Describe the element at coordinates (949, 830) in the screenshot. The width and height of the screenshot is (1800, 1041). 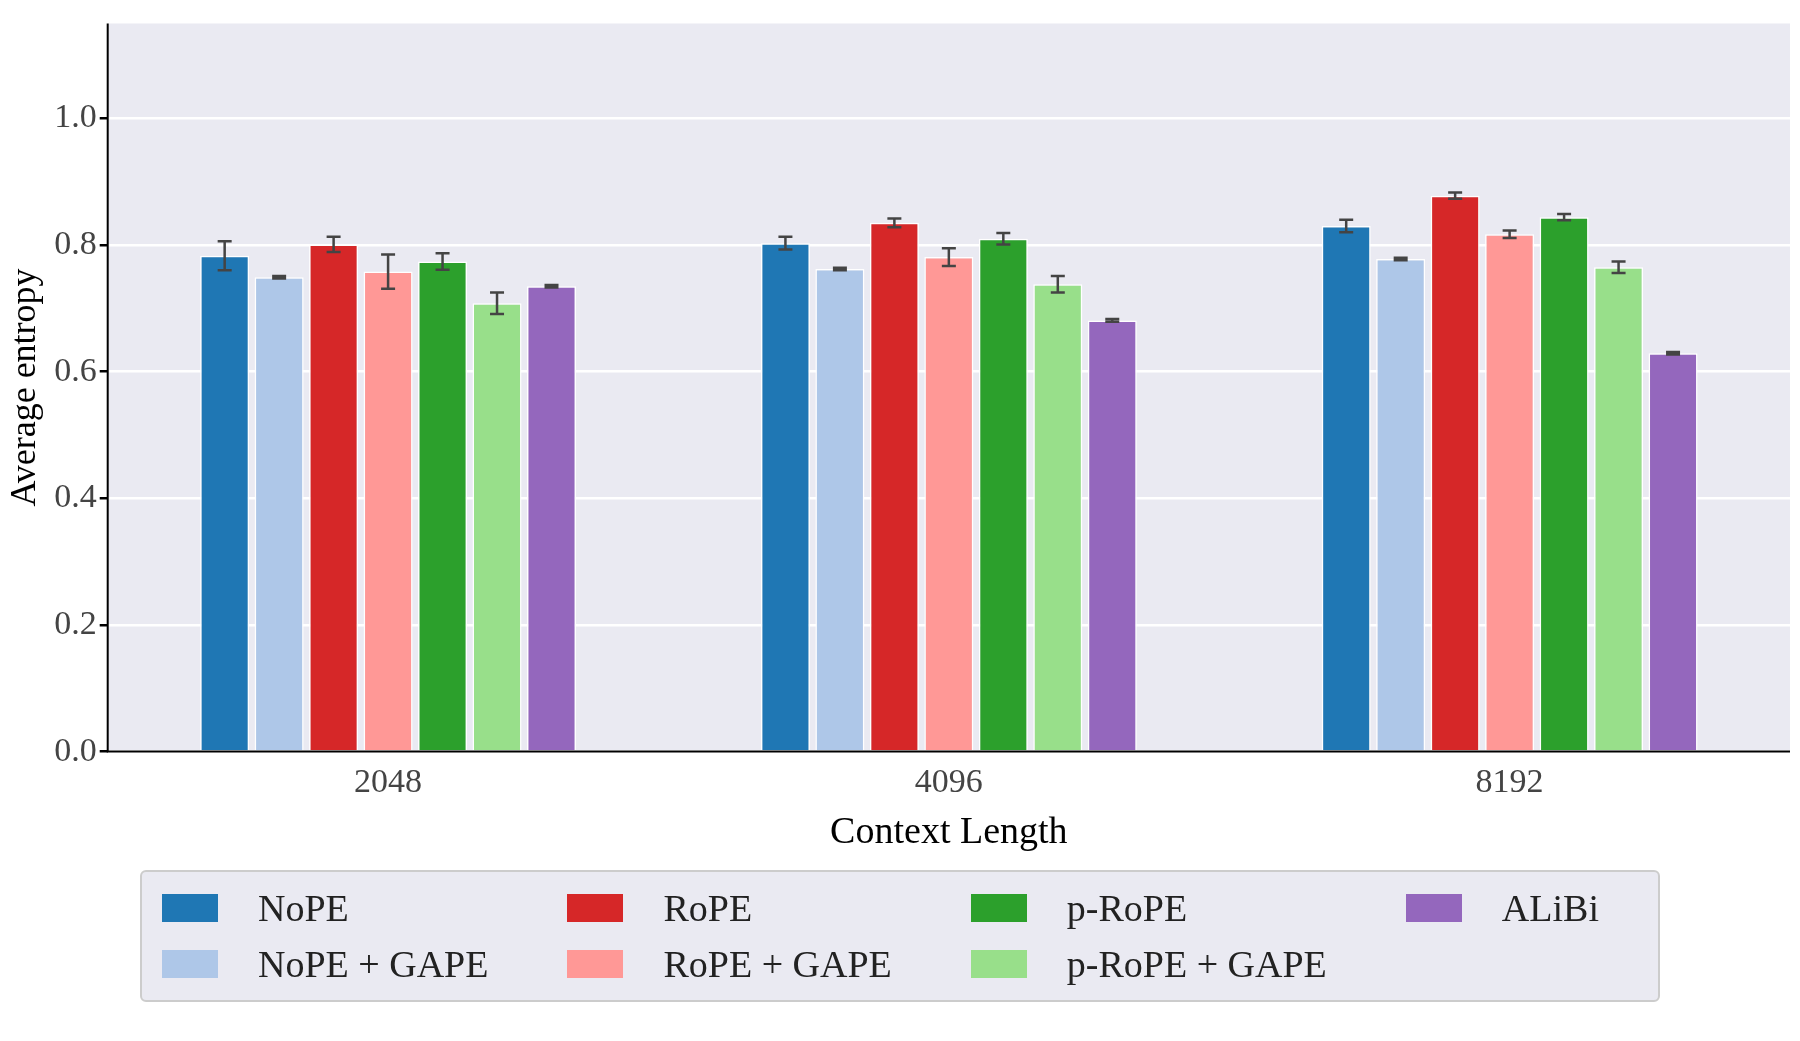
I see `x-axis-title: Context Length` at that location.